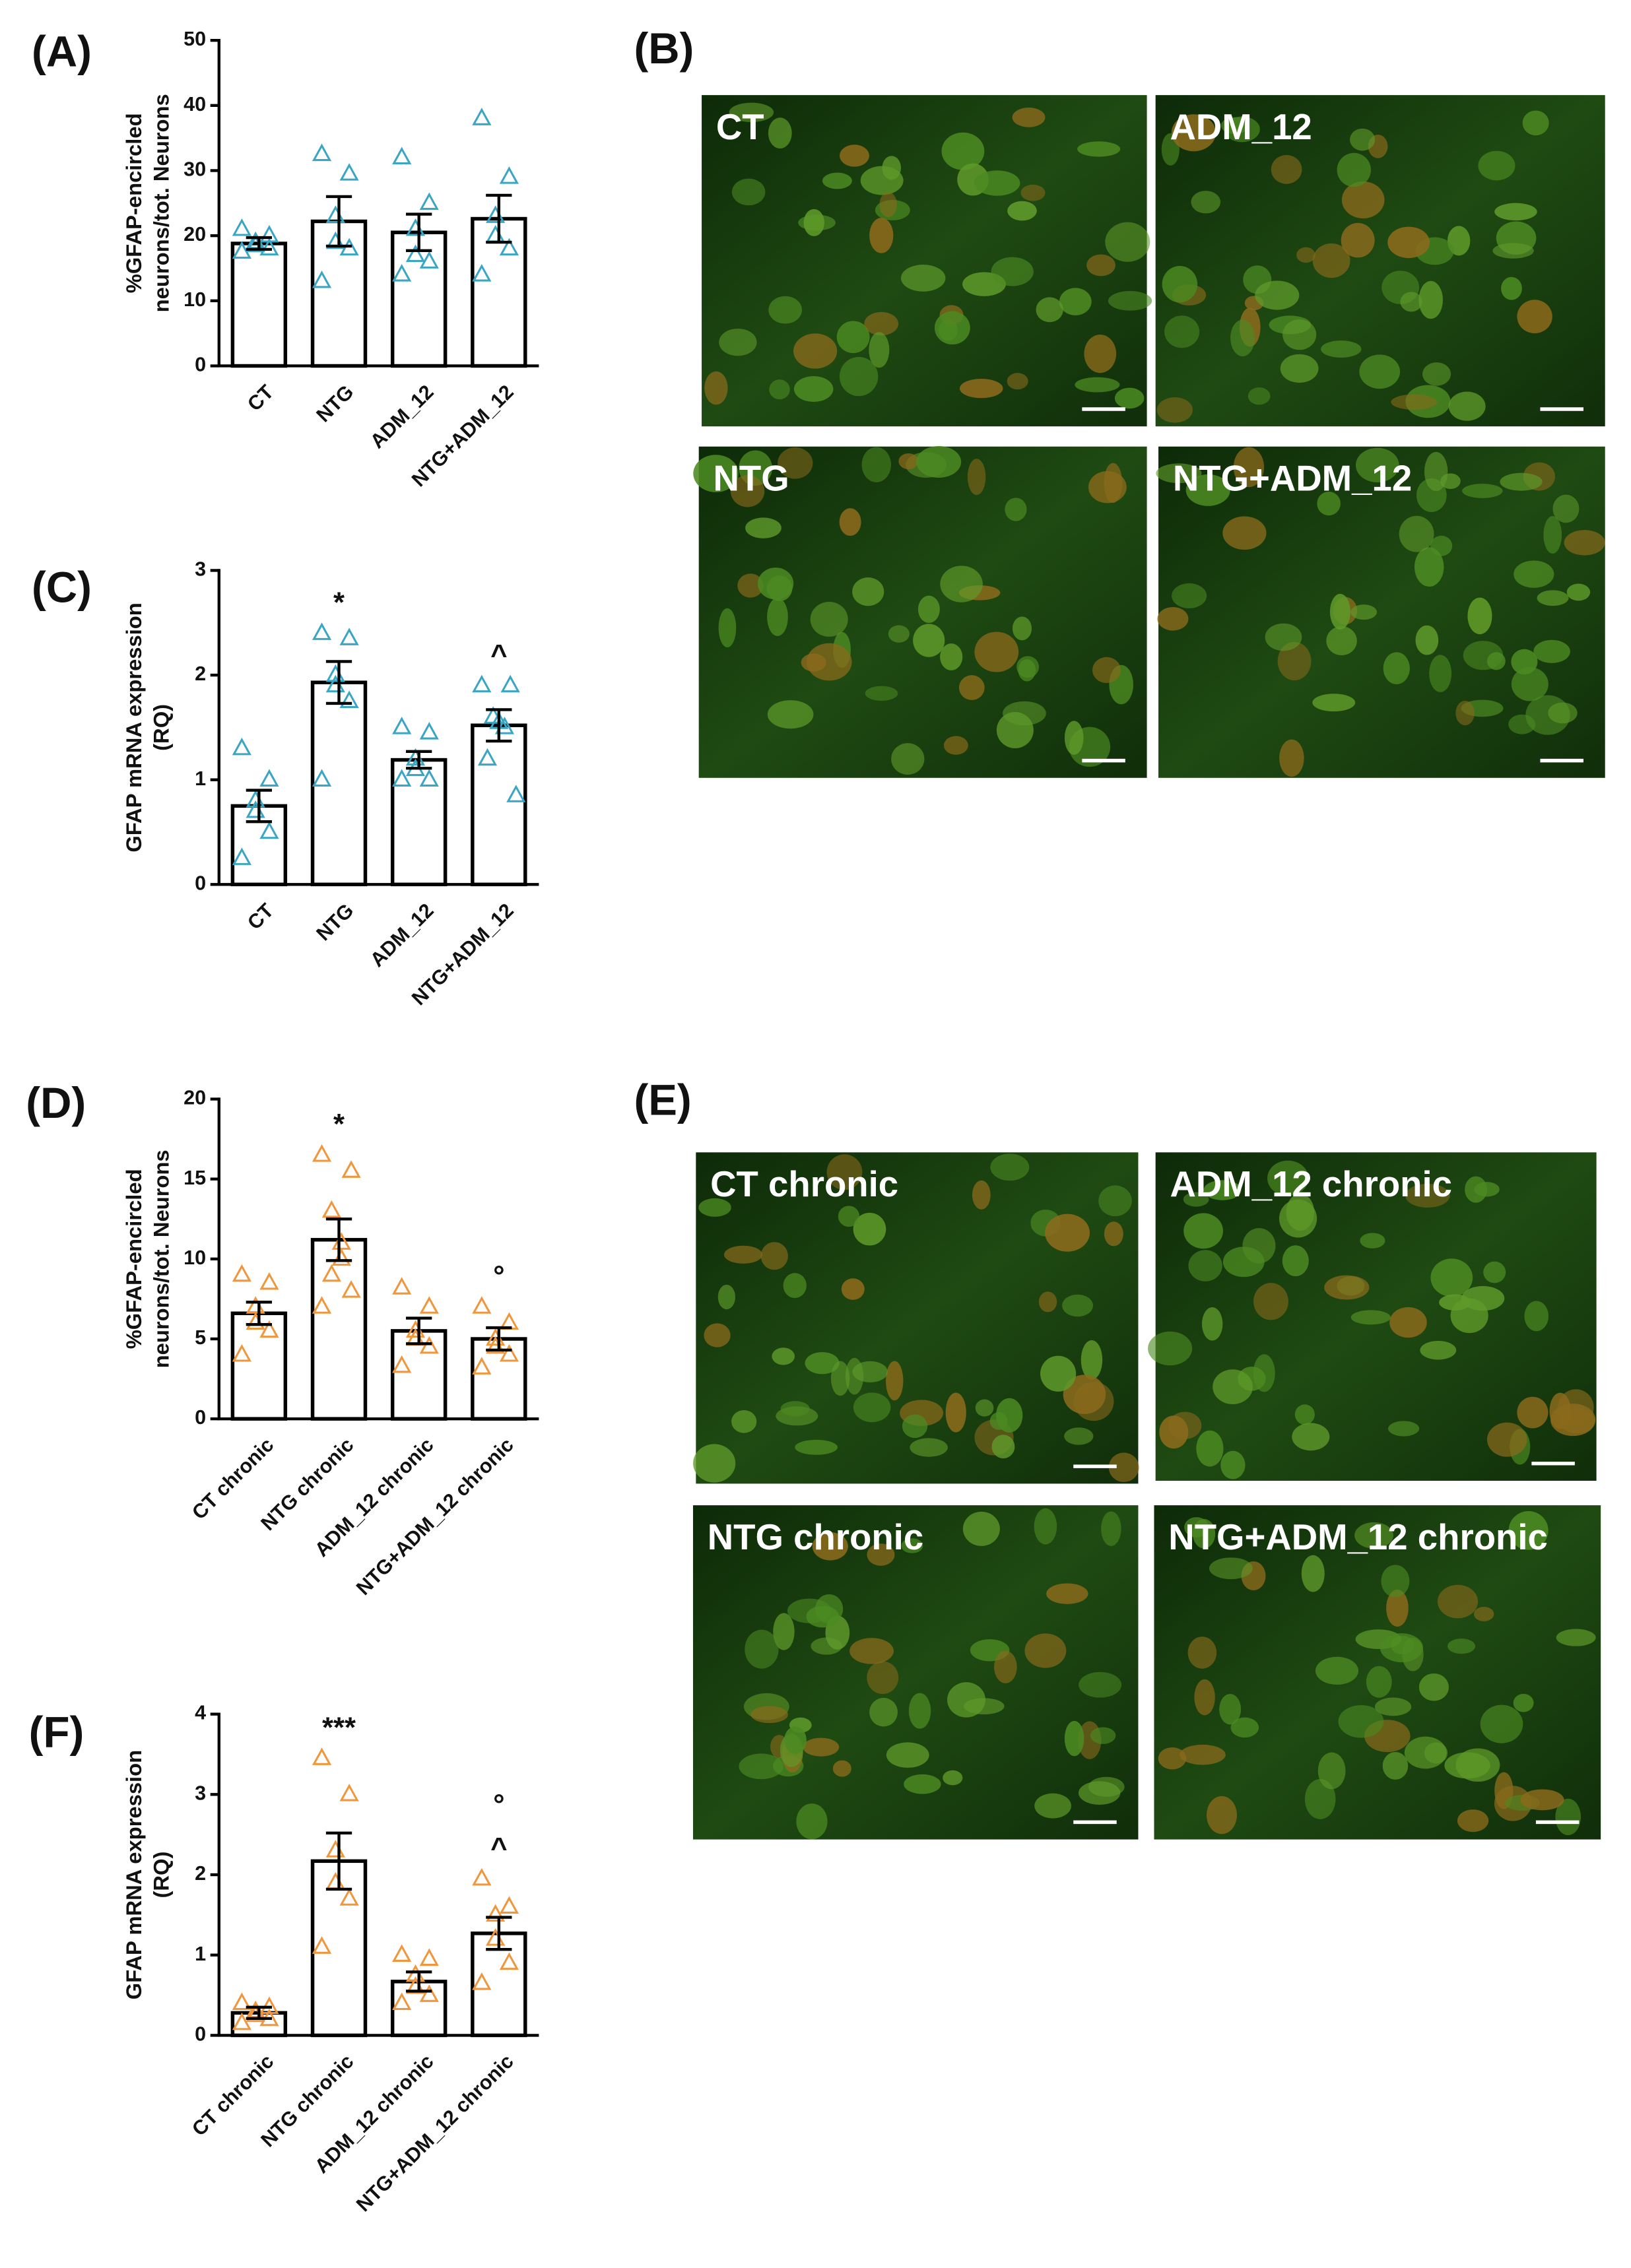 The width and height of the screenshot is (1631, 2268). What do you see at coordinates (200, 779) in the screenshot?
I see `y-tick-label: 1` at bounding box center [200, 779].